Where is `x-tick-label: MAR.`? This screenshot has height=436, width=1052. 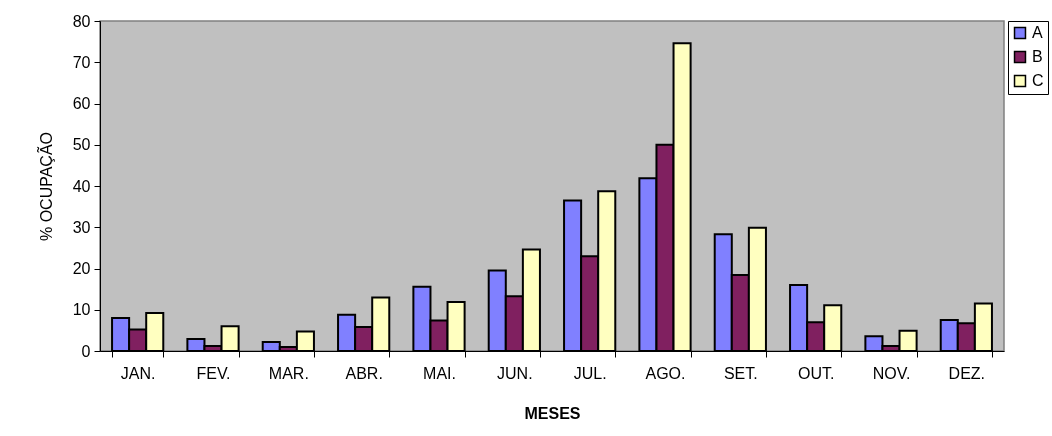 x-tick-label: MAR. is located at coordinates (288, 373).